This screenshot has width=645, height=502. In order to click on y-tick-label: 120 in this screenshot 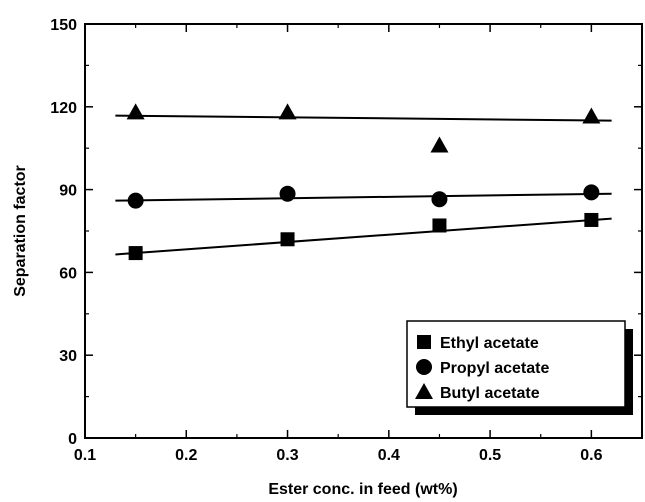, I will do `click(63, 108)`.